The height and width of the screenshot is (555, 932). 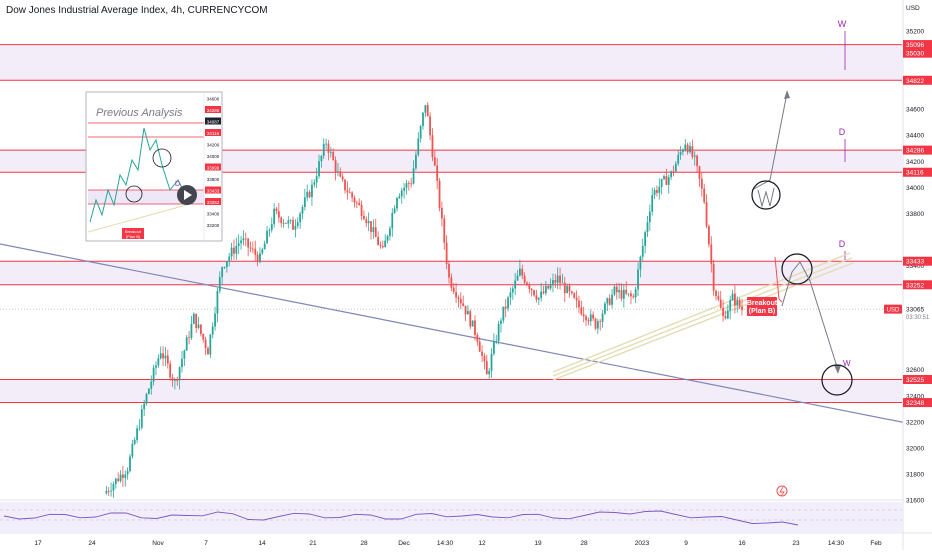 What do you see at coordinates (134, 194) in the screenshot?
I see `inset-circle` at bounding box center [134, 194].